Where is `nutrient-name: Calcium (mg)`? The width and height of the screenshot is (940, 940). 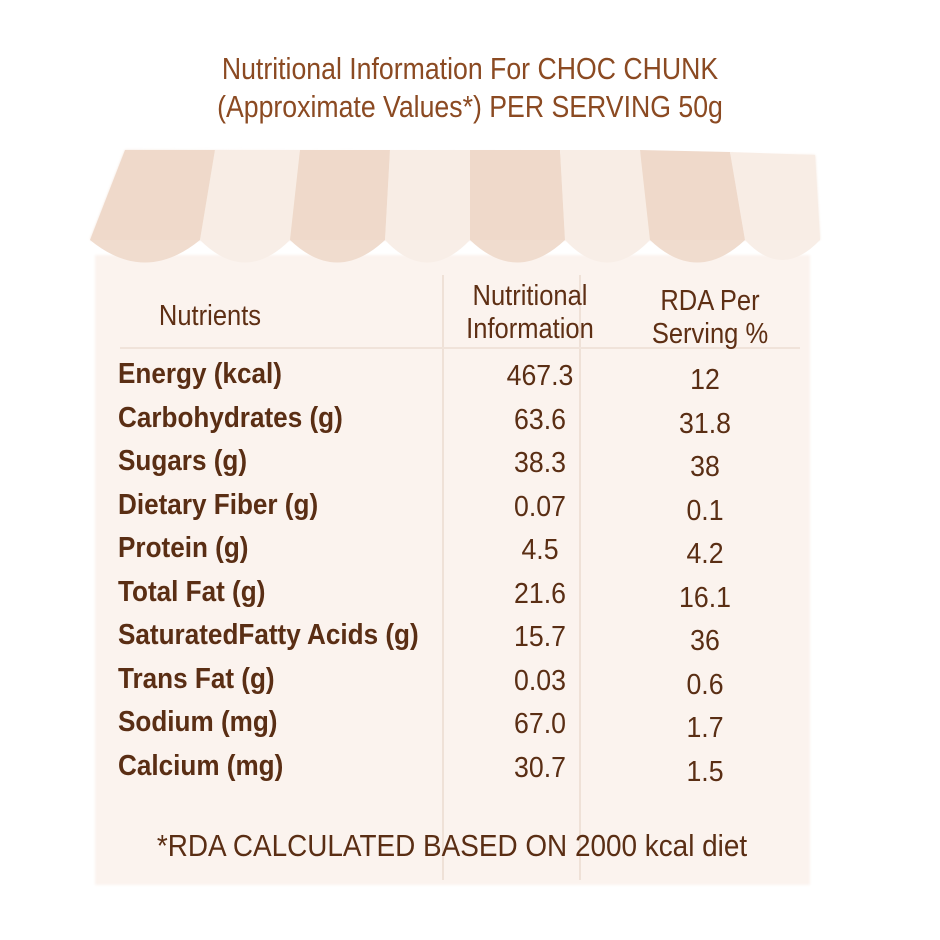
nutrient-name: Calcium (mg) is located at coordinates (201, 765).